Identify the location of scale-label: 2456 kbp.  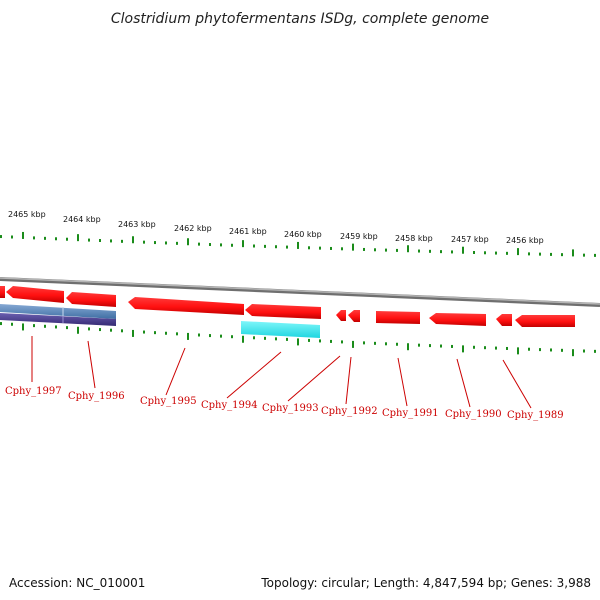
(525, 240).